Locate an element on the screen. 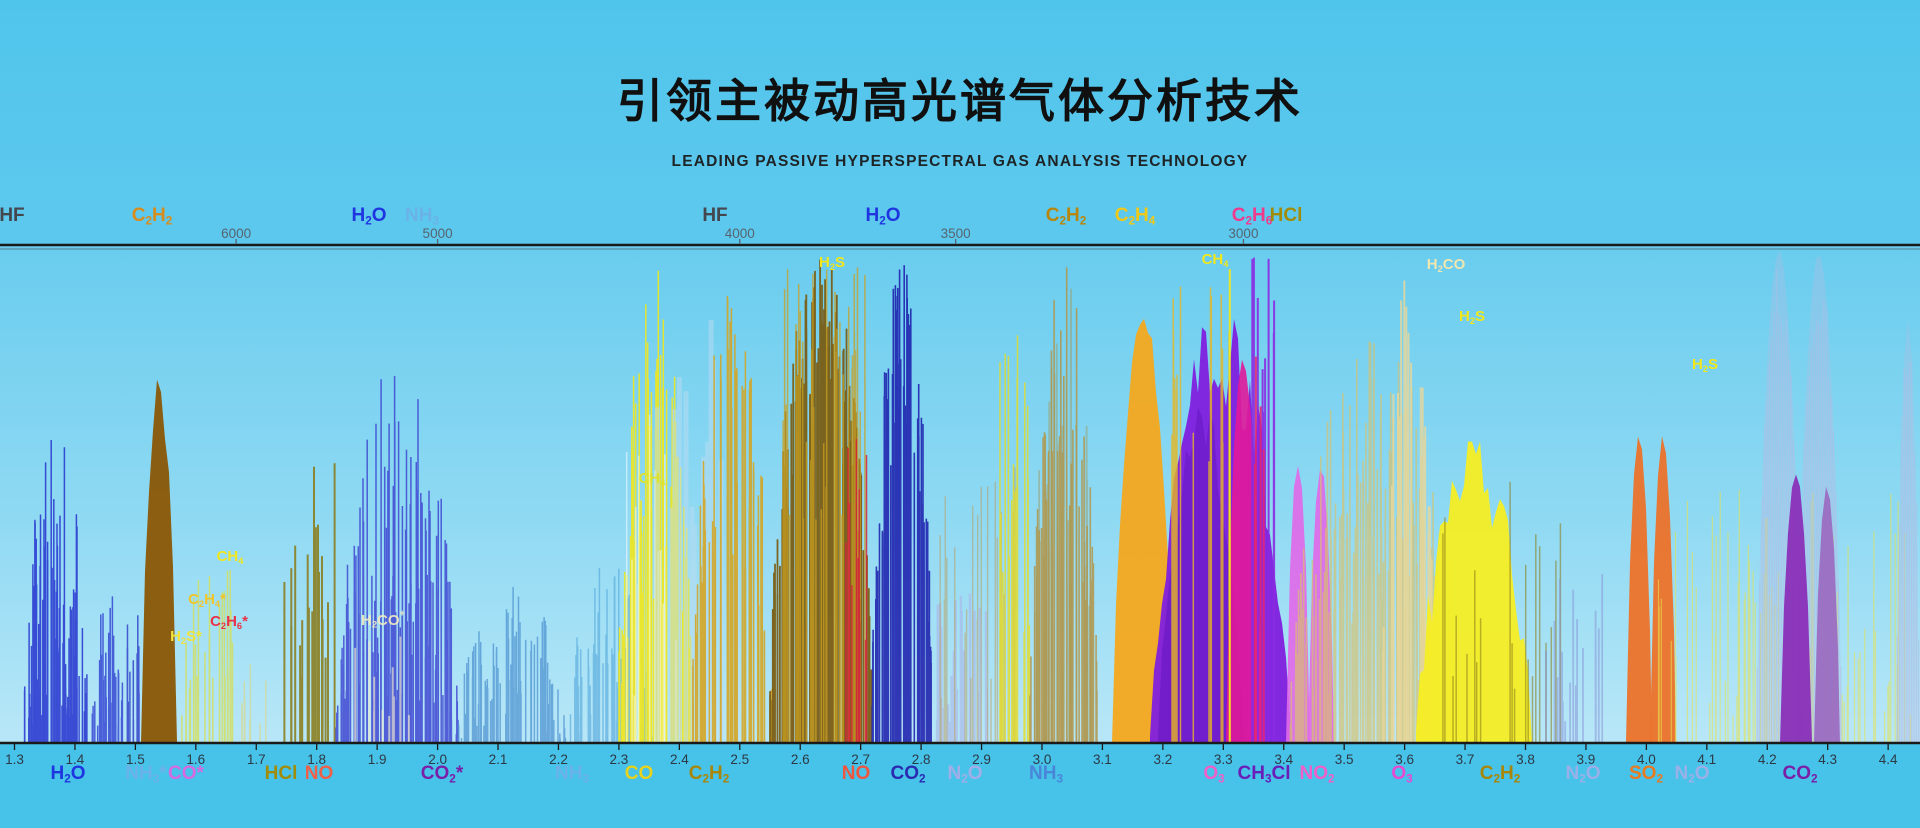  band-h2co-cream is located at coordinates (382, 689).